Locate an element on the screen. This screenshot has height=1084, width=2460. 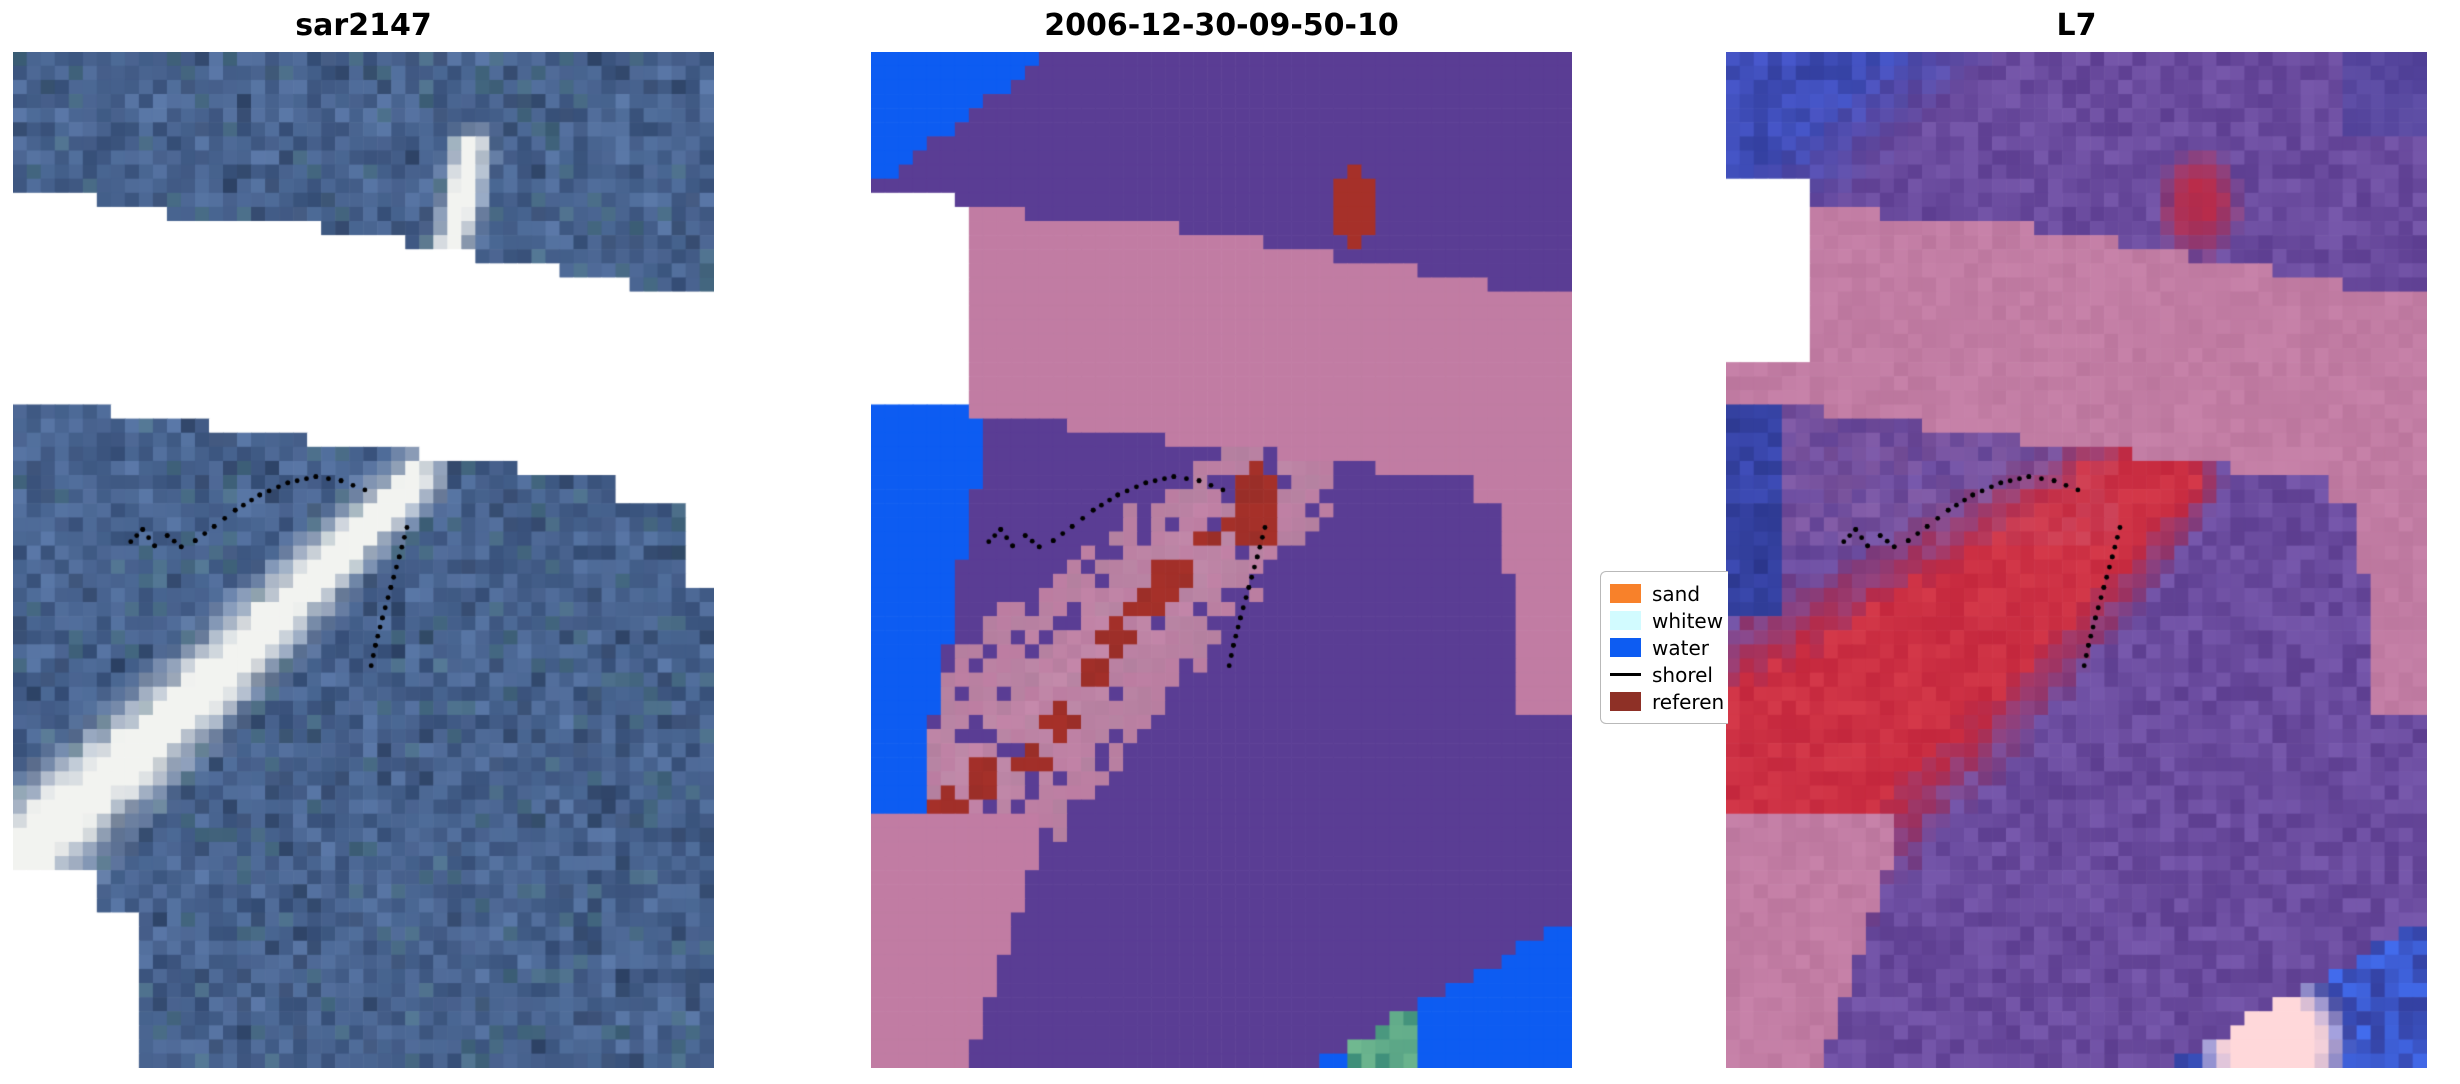
legend-label: sand is located at coordinates (1676, 593).